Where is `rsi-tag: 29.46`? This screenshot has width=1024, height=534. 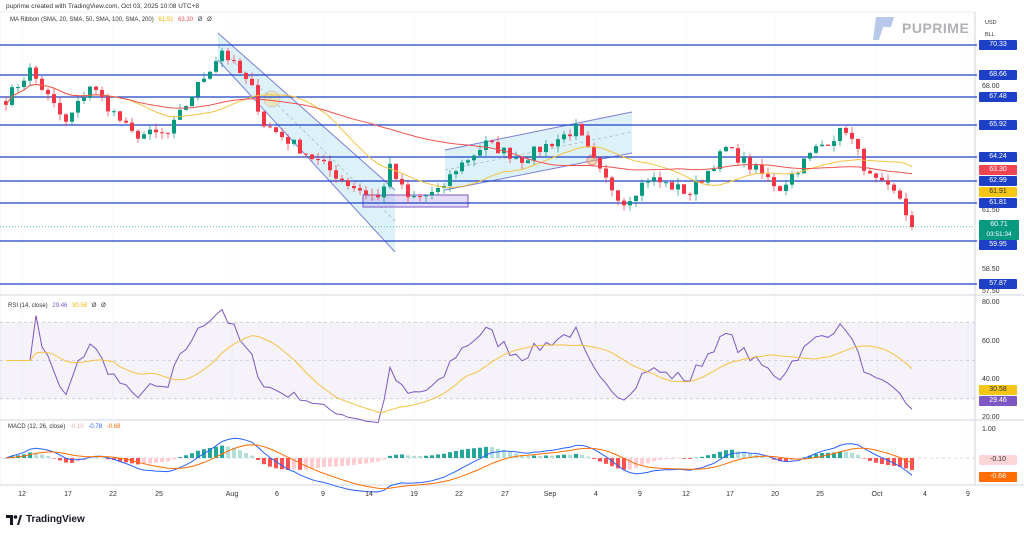
rsi-tag: 29.46 is located at coordinates (998, 401).